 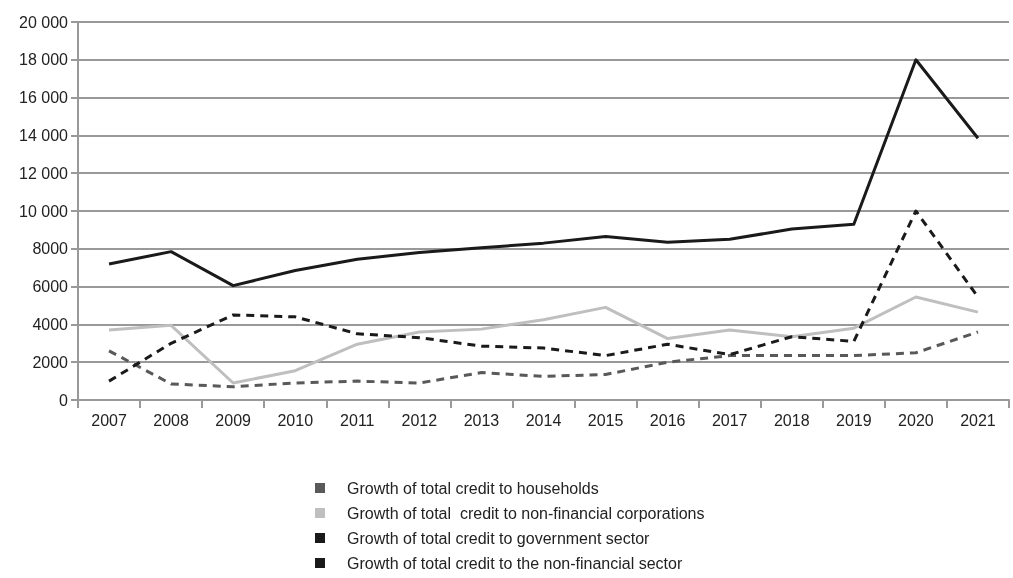 What do you see at coordinates (64, 400) in the screenshot?
I see `y-tick-label: 0` at bounding box center [64, 400].